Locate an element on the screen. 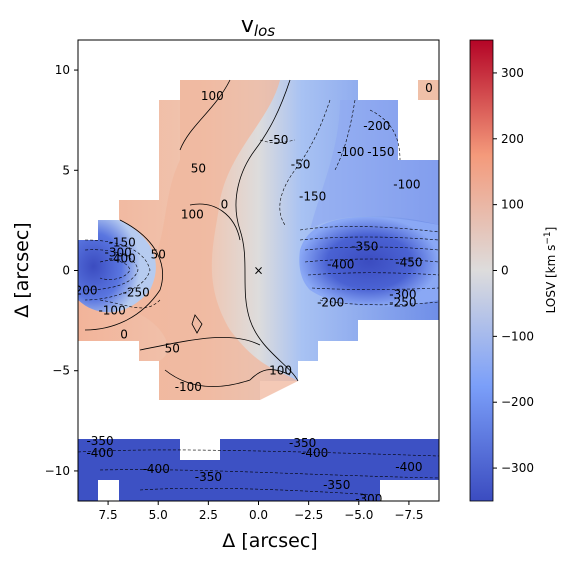 The image size is (576, 563). contour-label: 200 is located at coordinates (86, 291).